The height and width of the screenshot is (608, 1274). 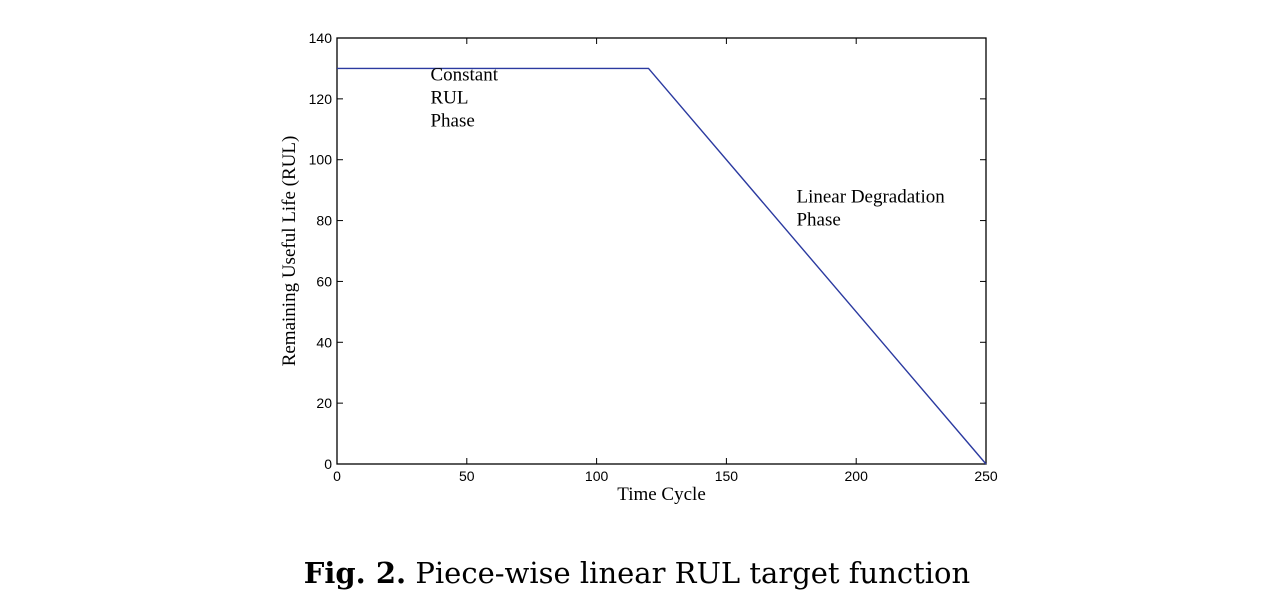 What do you see at coordinates (870, 196) in the screenshot?
I see `annotation-line: Linear Degradation` at bounding box center [870, 196].